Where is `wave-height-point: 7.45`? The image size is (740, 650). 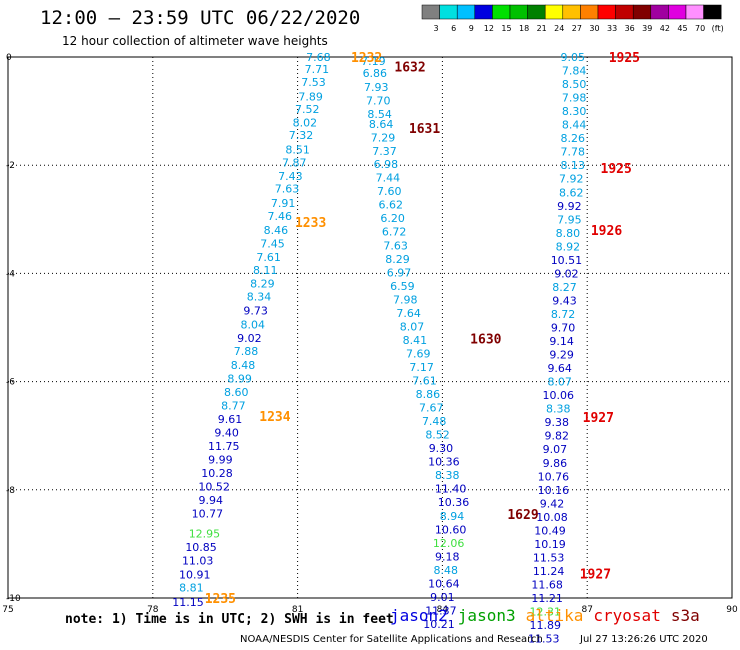
wave-height-point: 7.45 is located at coordinates (272, 244).